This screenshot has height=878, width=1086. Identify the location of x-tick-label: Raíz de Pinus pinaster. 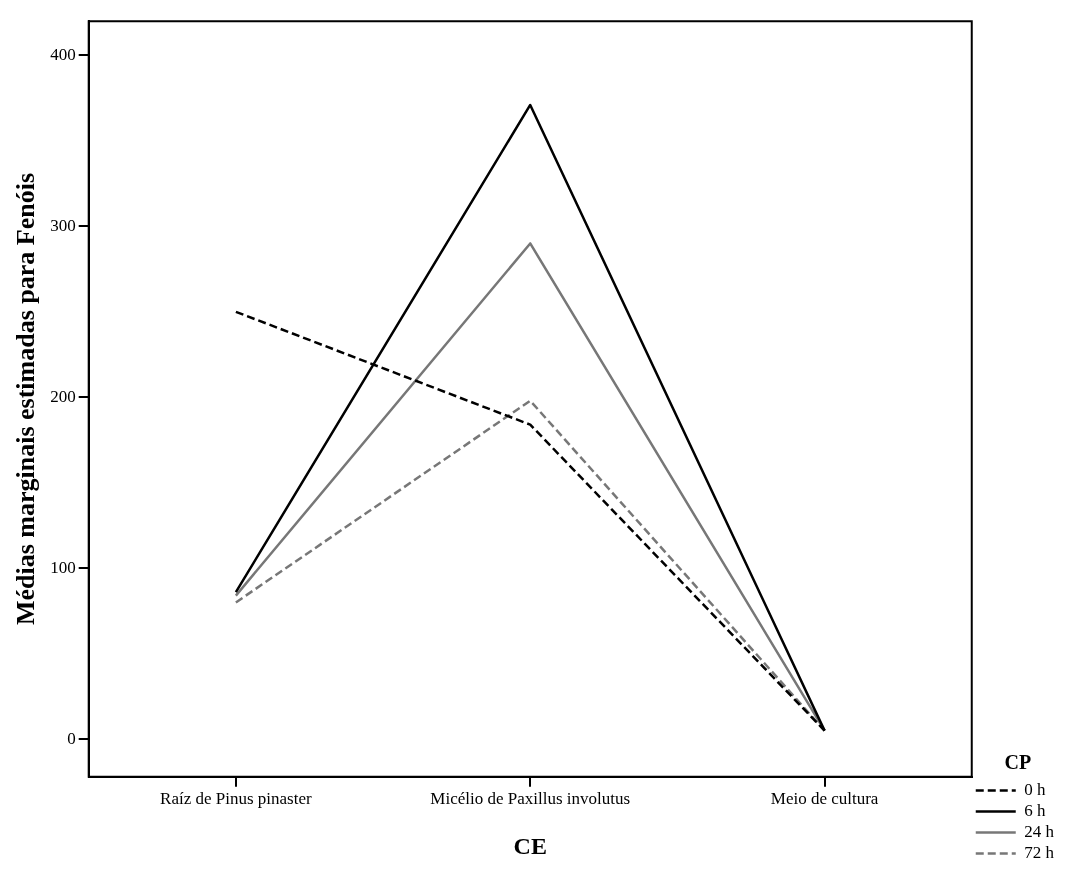
(236, 799).